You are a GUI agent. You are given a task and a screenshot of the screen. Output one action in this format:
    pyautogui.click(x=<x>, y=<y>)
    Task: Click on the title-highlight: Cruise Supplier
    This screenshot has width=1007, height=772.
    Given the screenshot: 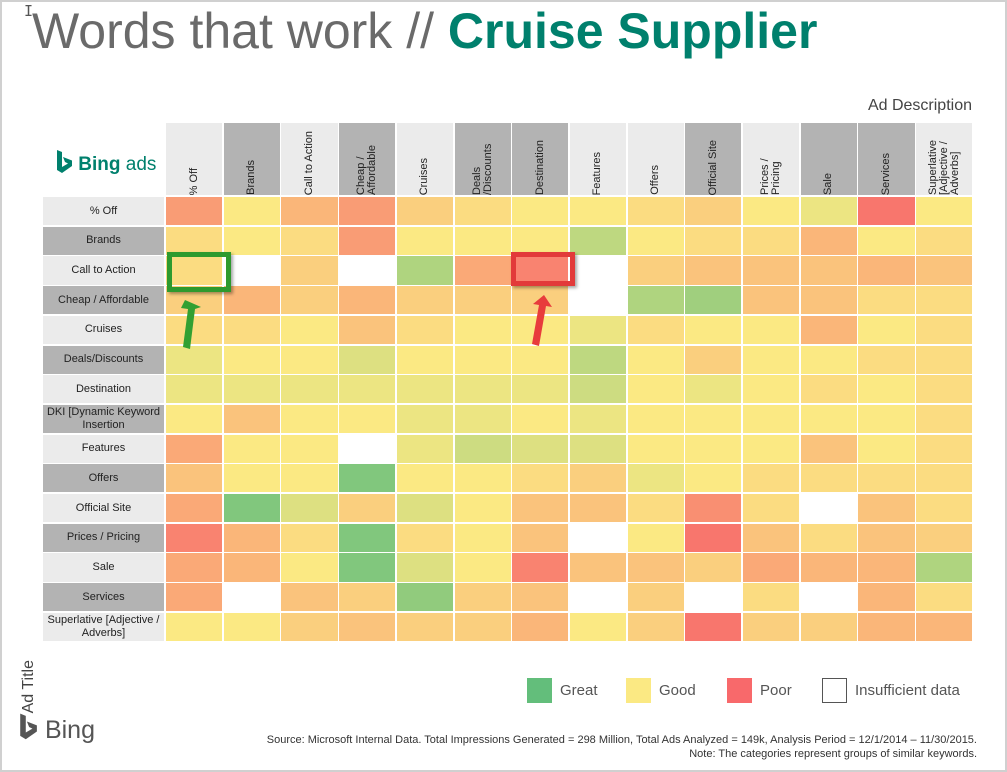 What is the action you would take?
    pyautogui.click(x=632, y=31)
    